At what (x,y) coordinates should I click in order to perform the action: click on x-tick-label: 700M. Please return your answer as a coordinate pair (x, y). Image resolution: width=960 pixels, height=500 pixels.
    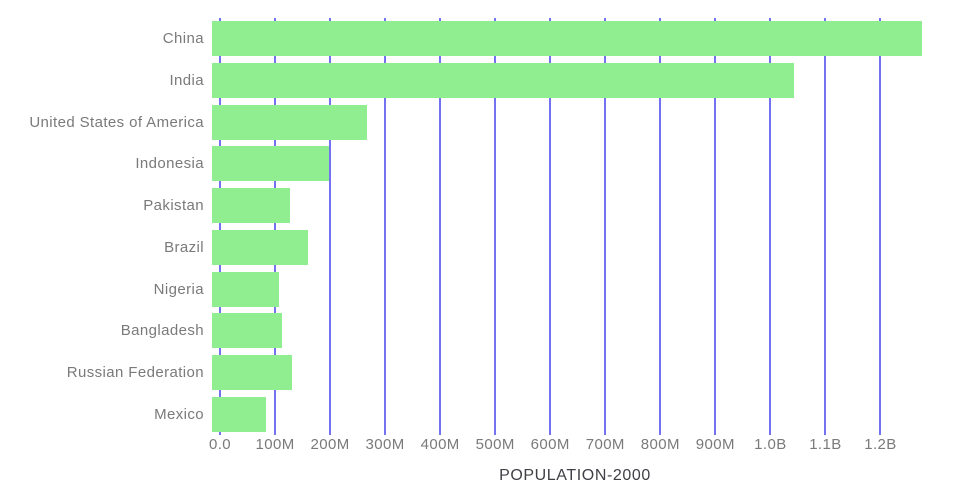
    Looking at the image, I should click on (605, 444).